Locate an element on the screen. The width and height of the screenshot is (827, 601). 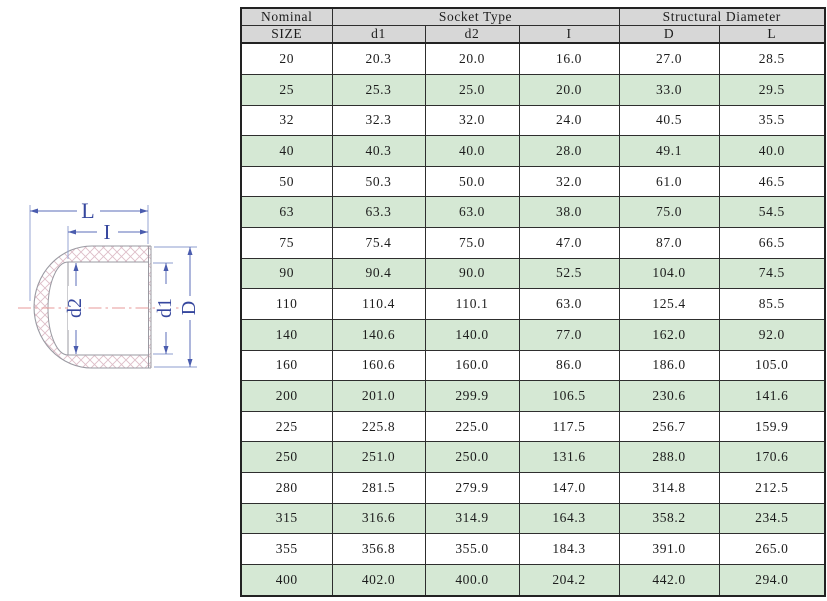
cell-size: 140 is located at coordinates (286, 334).